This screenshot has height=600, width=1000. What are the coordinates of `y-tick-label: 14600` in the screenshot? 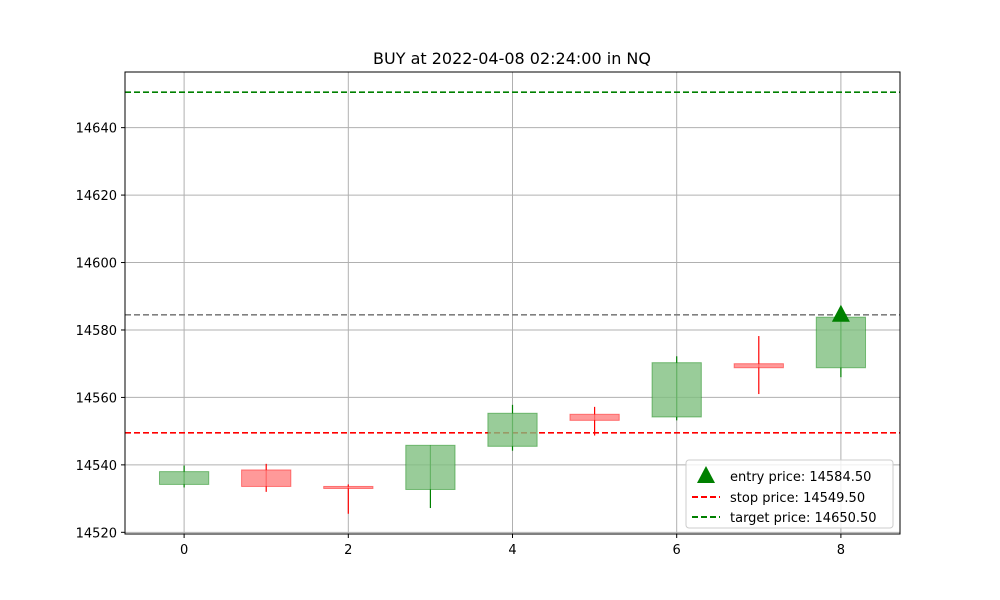 It's located at (96, 264).